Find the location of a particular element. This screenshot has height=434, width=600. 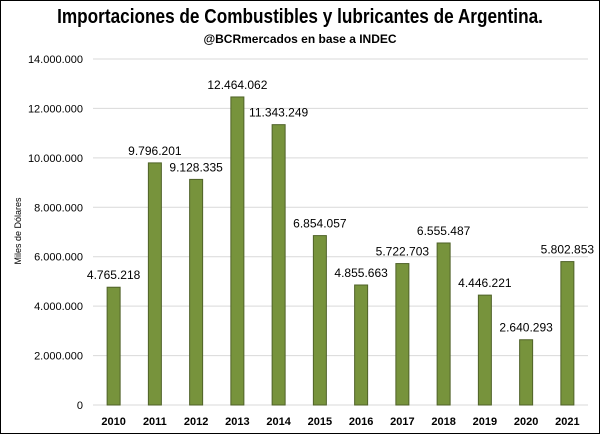

x-tick-label-2020: 2020 is located at coordinates (526, 422).